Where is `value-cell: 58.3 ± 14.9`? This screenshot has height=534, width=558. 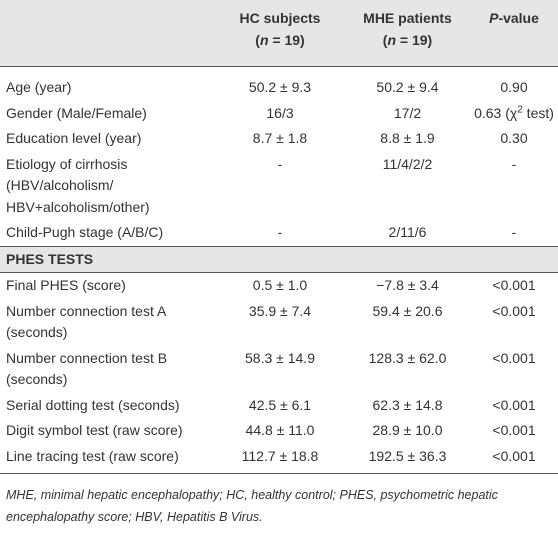 value-cell: 58.3 ± 14.9 is located at coordinates (280, 357).